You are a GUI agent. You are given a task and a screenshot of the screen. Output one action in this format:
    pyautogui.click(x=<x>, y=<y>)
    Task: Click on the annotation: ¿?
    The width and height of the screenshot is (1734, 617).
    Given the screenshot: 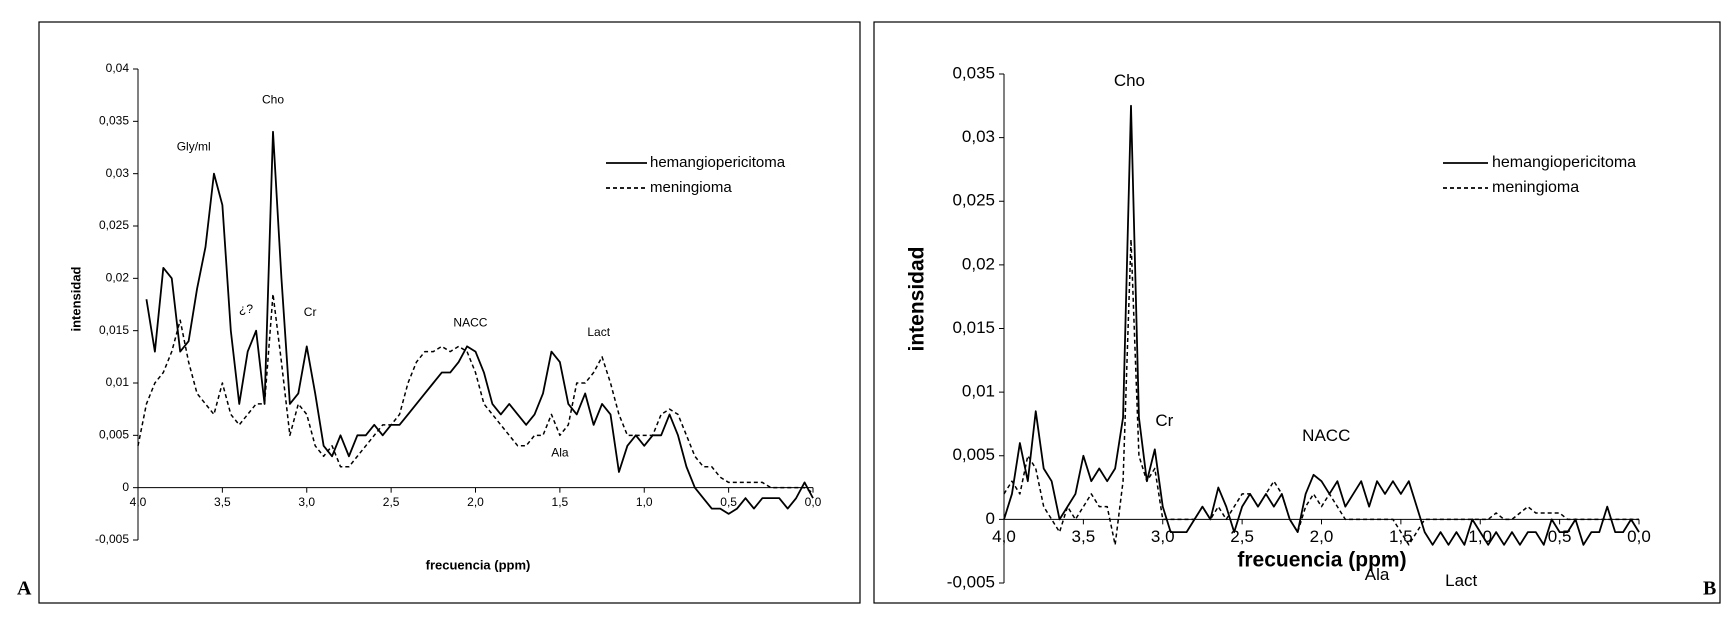 What is the action you would take?
    pyautogui.click(x=246, y=309)
    